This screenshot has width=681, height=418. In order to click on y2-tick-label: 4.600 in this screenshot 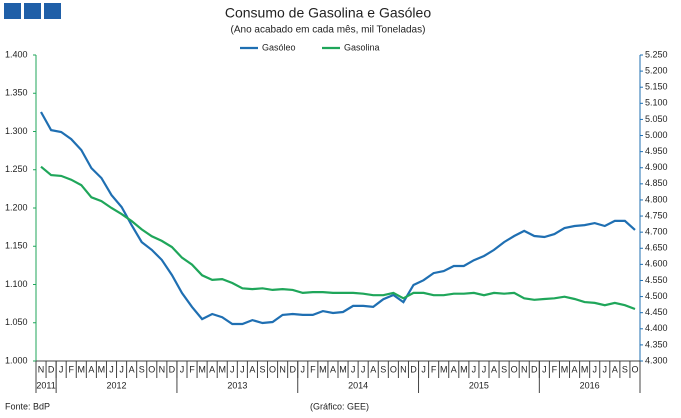, I will do `click(656, 264)`.